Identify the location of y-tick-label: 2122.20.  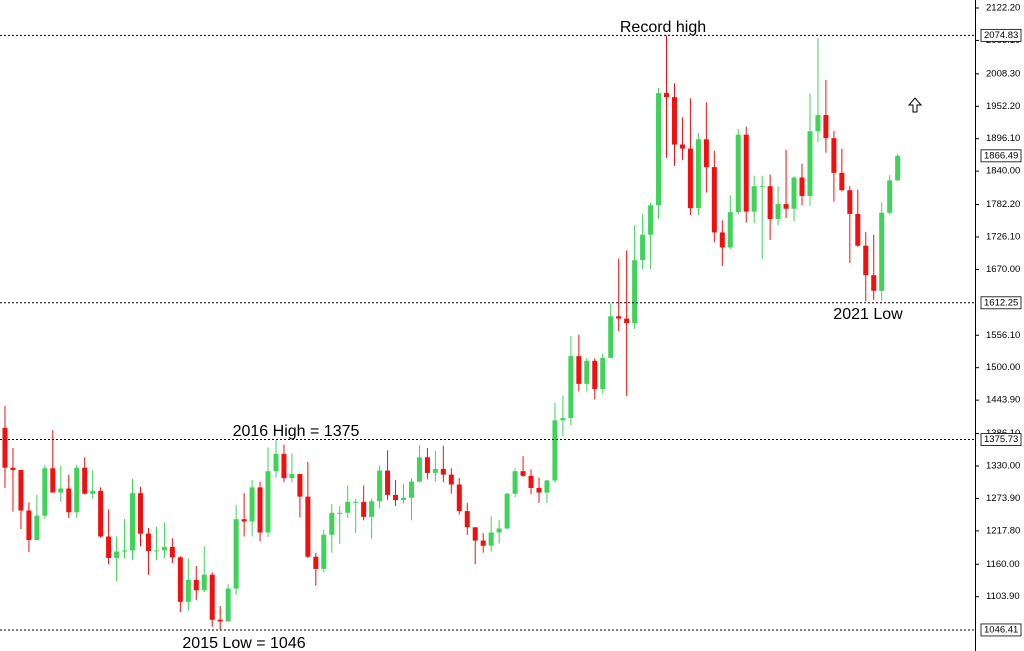
(1003, 7).